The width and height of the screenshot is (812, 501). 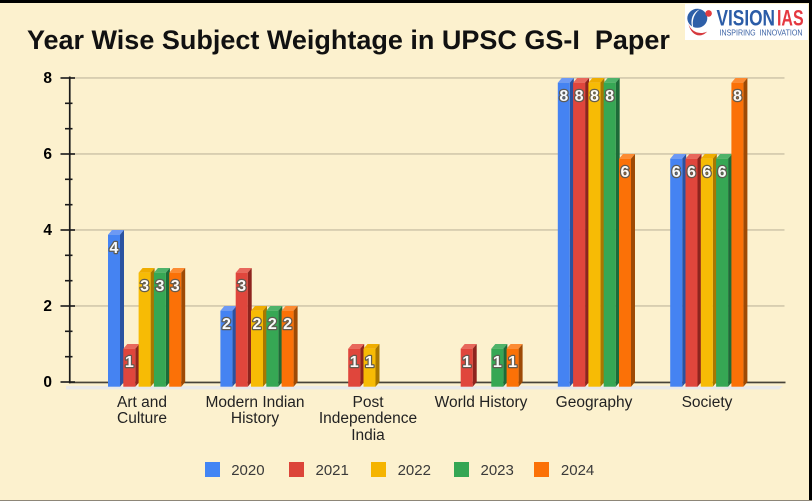 What do you see at coordinates (746, 17) in the screenshot?
I see `svg-text: VISION` at bounding box center [746, 17].